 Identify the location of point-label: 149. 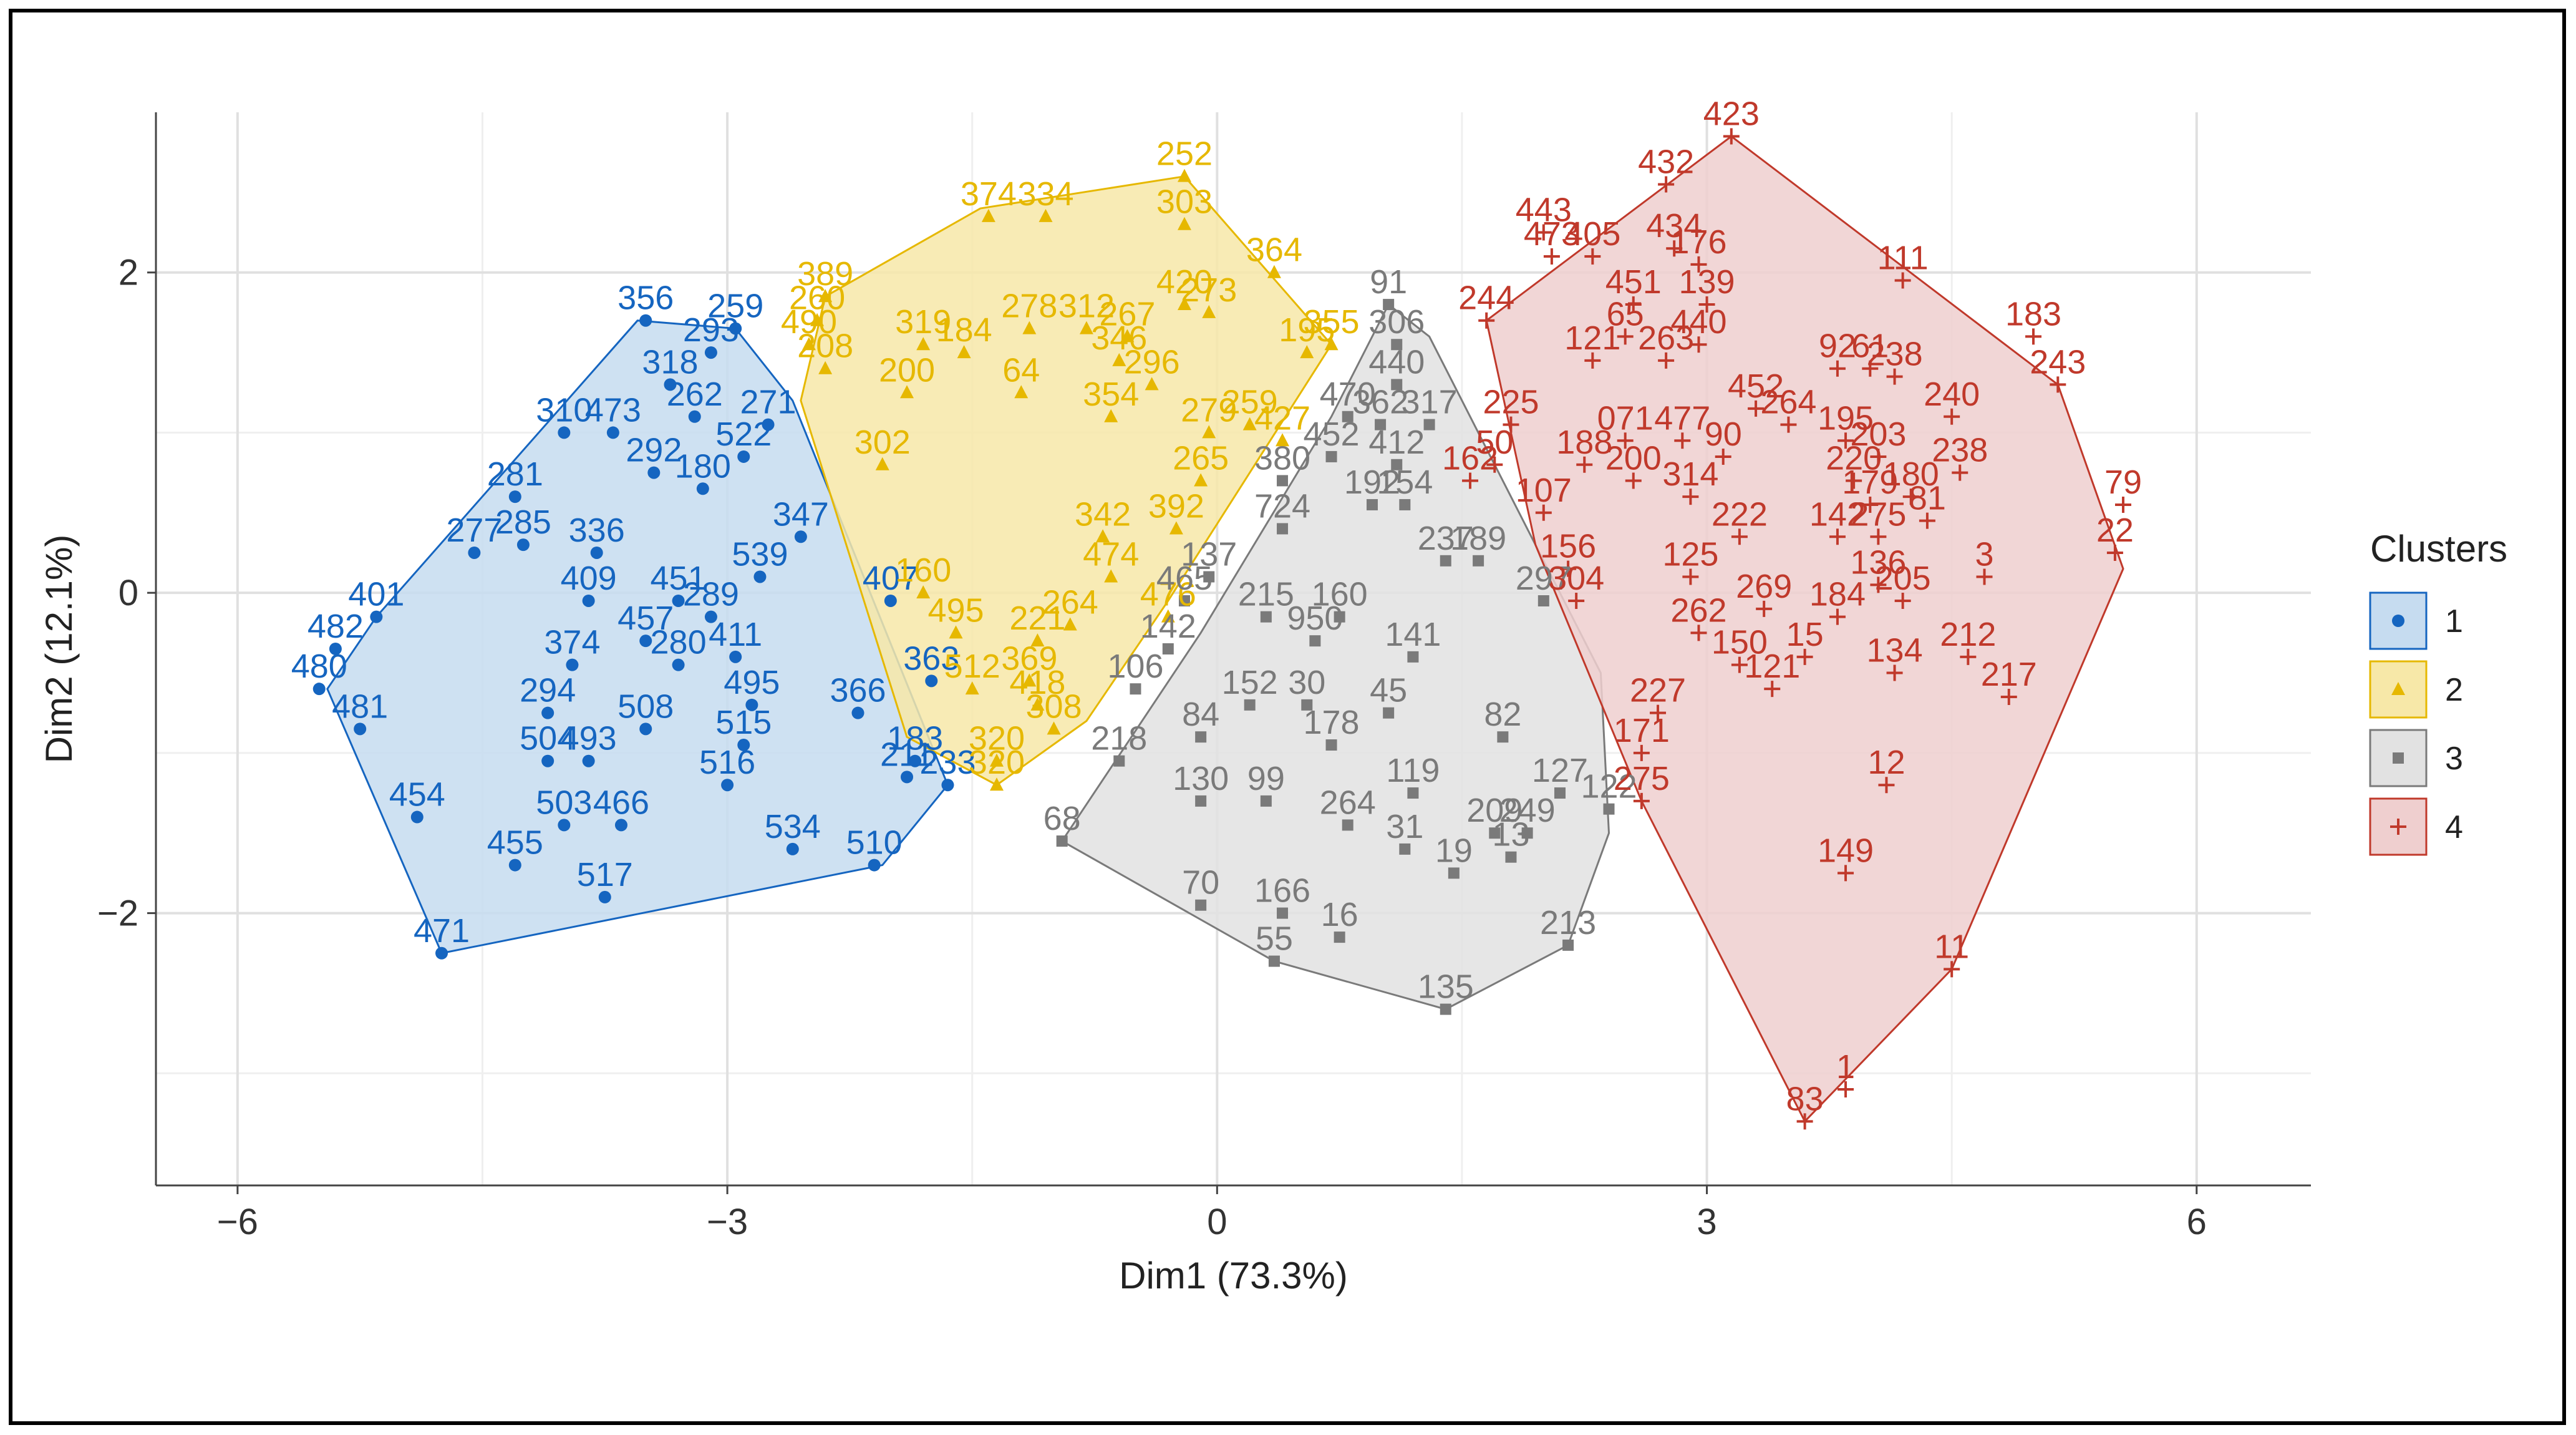
(1846, 850).